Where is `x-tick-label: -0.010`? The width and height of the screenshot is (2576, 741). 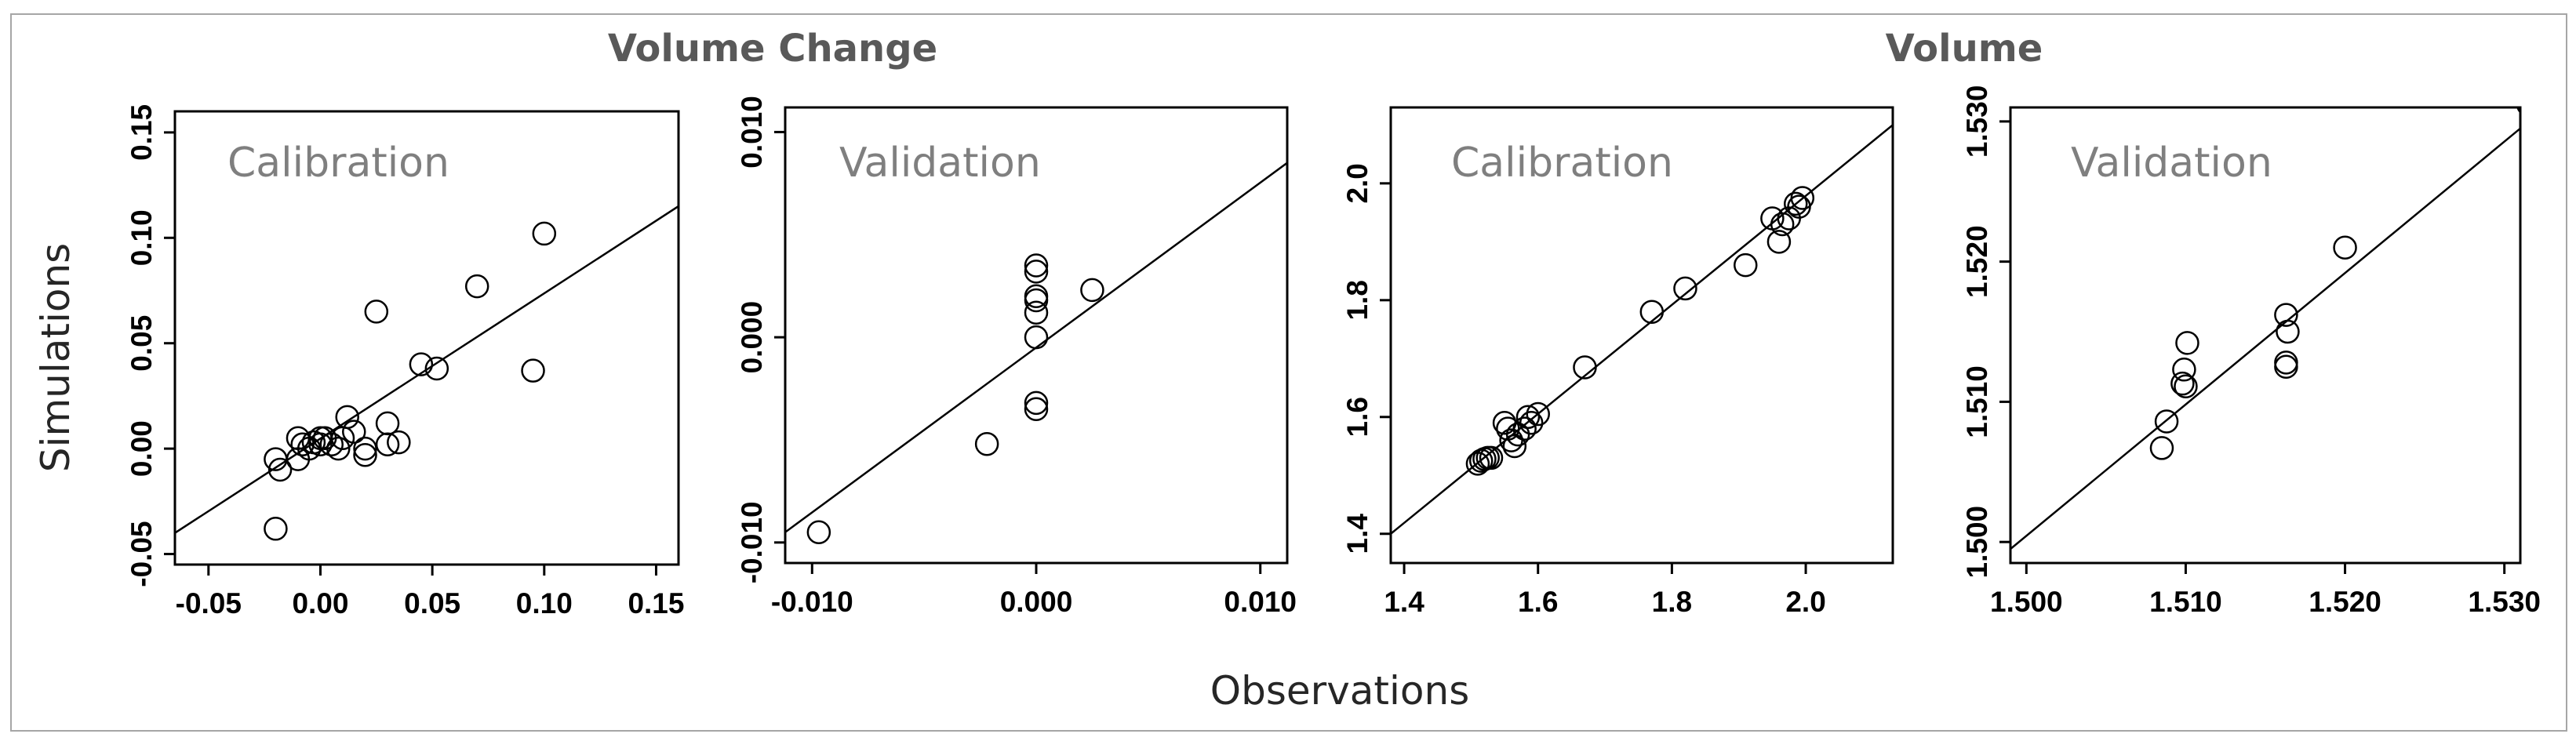 x-tick-label: -0.010 is located at coordinates (812, 602).